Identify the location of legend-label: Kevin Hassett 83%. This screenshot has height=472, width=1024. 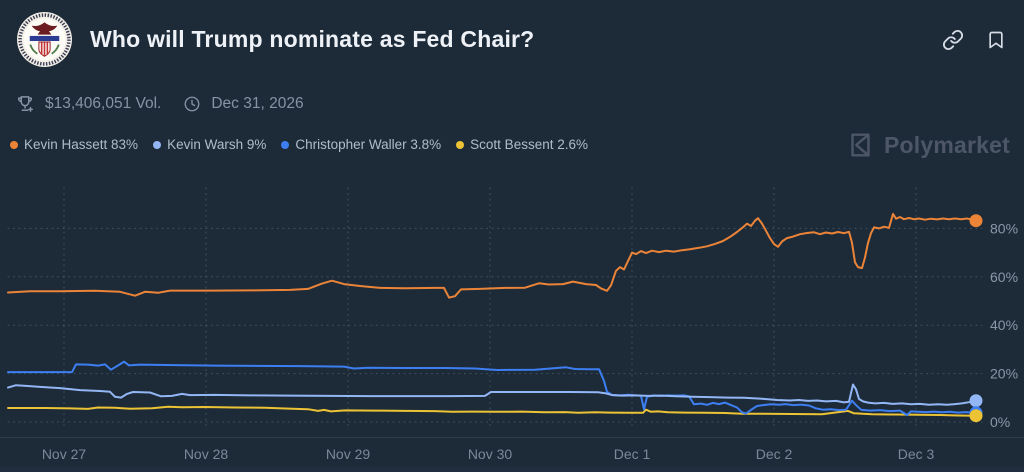
(81, 144).